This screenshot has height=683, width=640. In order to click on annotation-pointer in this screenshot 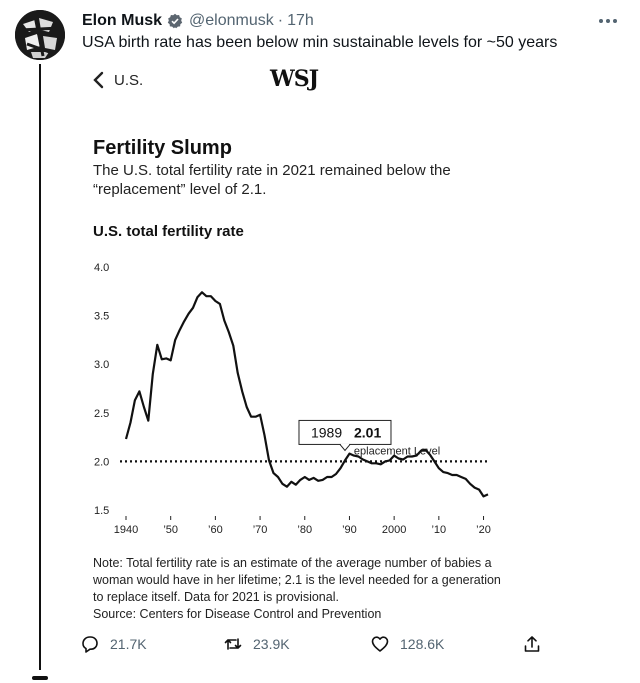, I will do `click(345, 448)`.